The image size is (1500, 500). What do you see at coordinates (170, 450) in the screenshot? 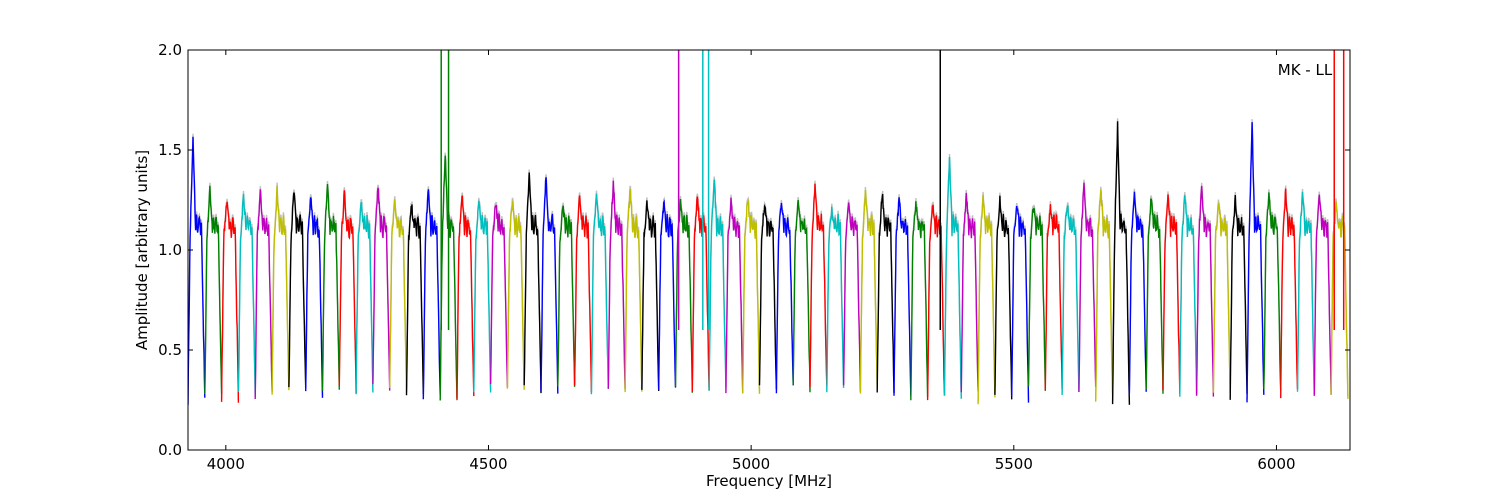
I see `y-tick-label-0: 0.0` at bounding box center [170, 450].